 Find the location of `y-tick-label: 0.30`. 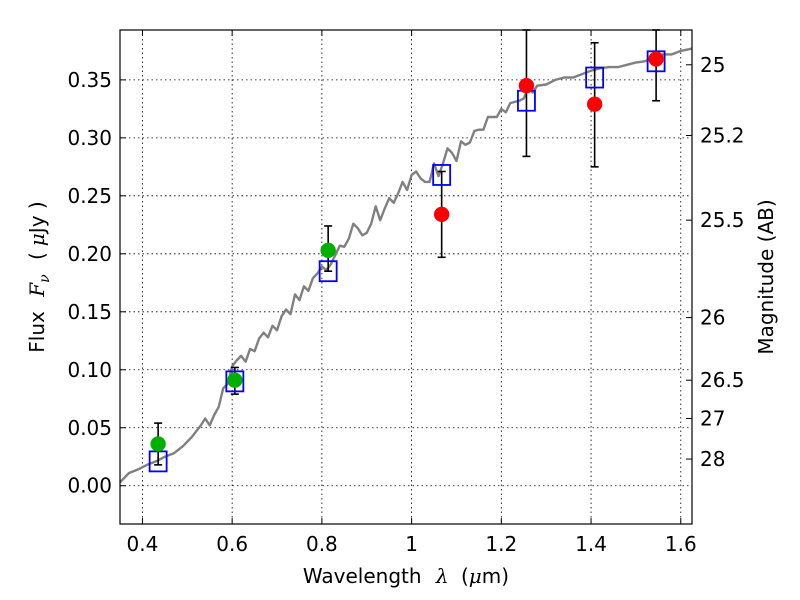

y-tick-label: 0.30 is located at coordinates (89, 138).